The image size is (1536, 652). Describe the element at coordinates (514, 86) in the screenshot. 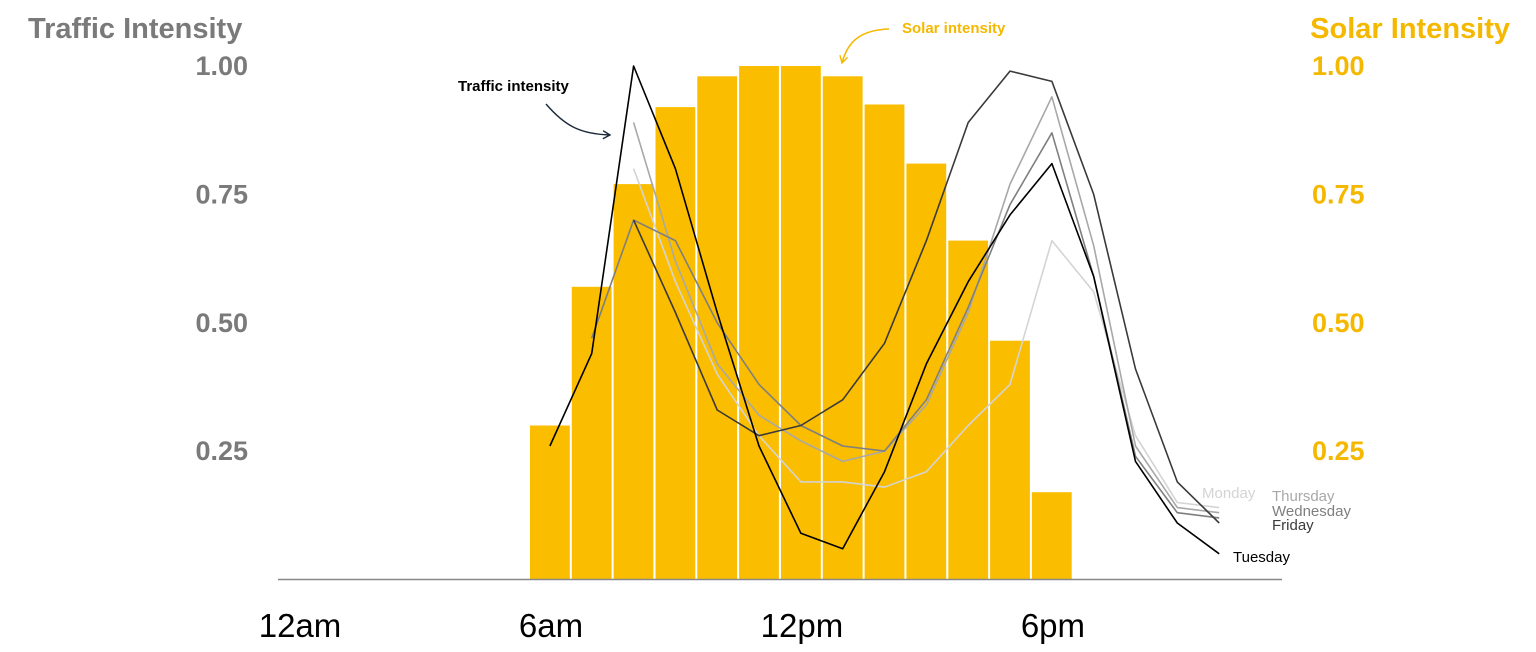

I see `traffic-intensity-annotation: Traffic intensity` at that location.